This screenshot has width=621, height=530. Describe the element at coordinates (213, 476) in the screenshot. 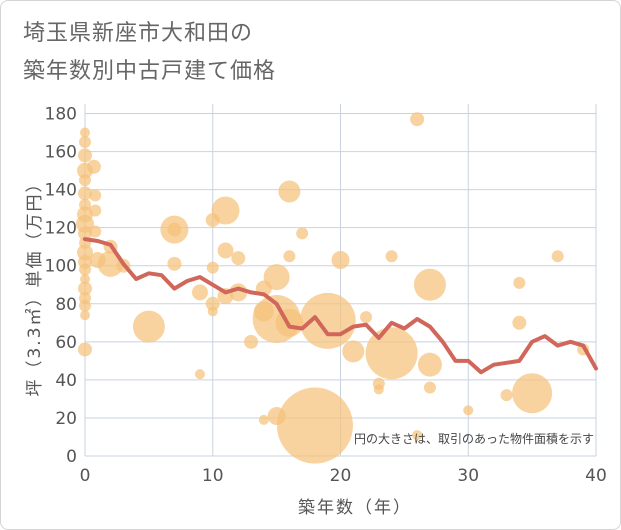

I see `x-tick-label: 10` at that location.